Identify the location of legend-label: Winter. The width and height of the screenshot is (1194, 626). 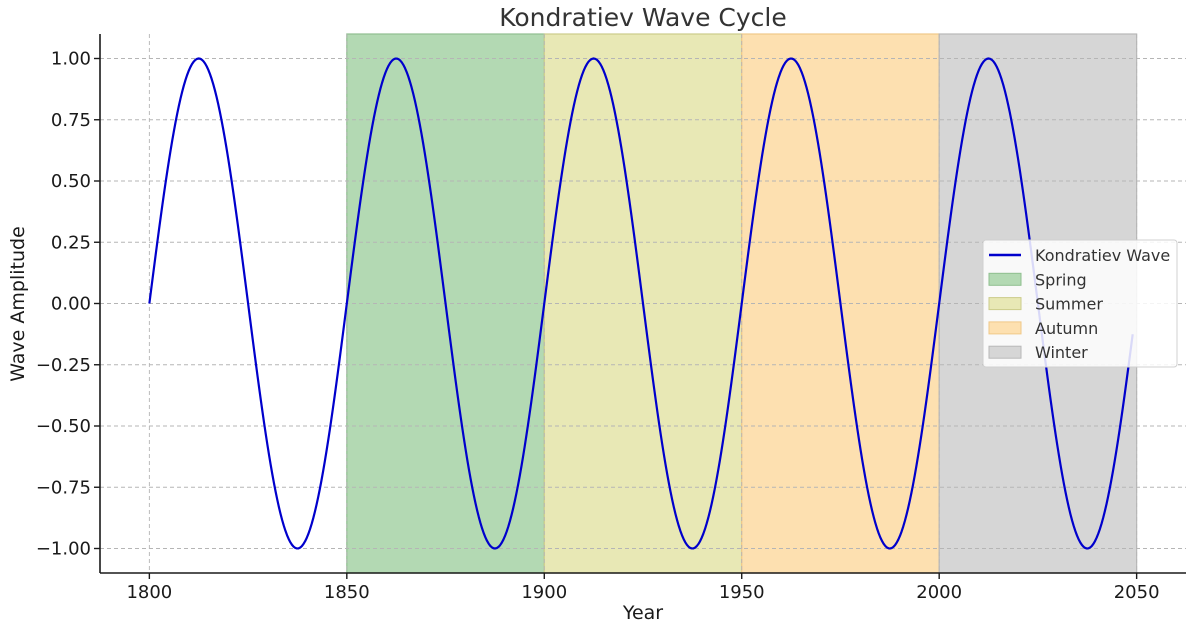
(1061, 352).